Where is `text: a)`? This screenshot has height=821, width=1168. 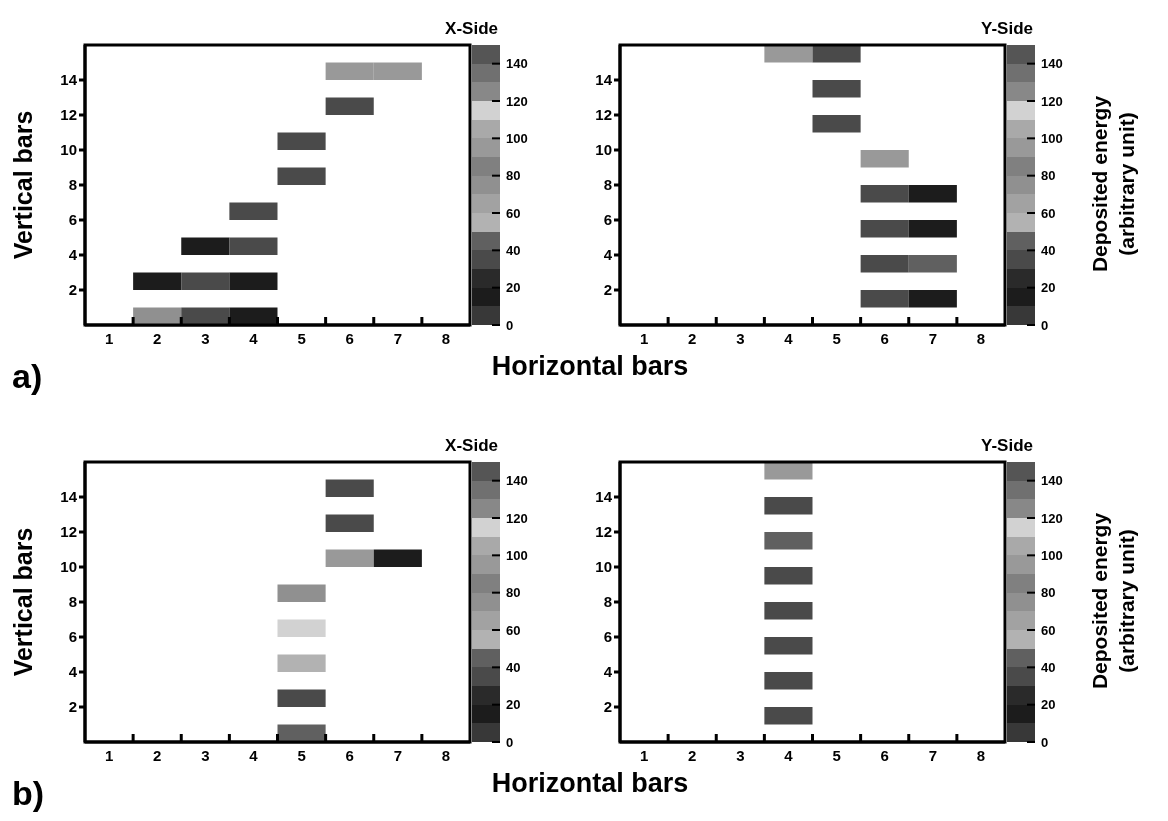
text: a) is located at coordinates (27, 376).